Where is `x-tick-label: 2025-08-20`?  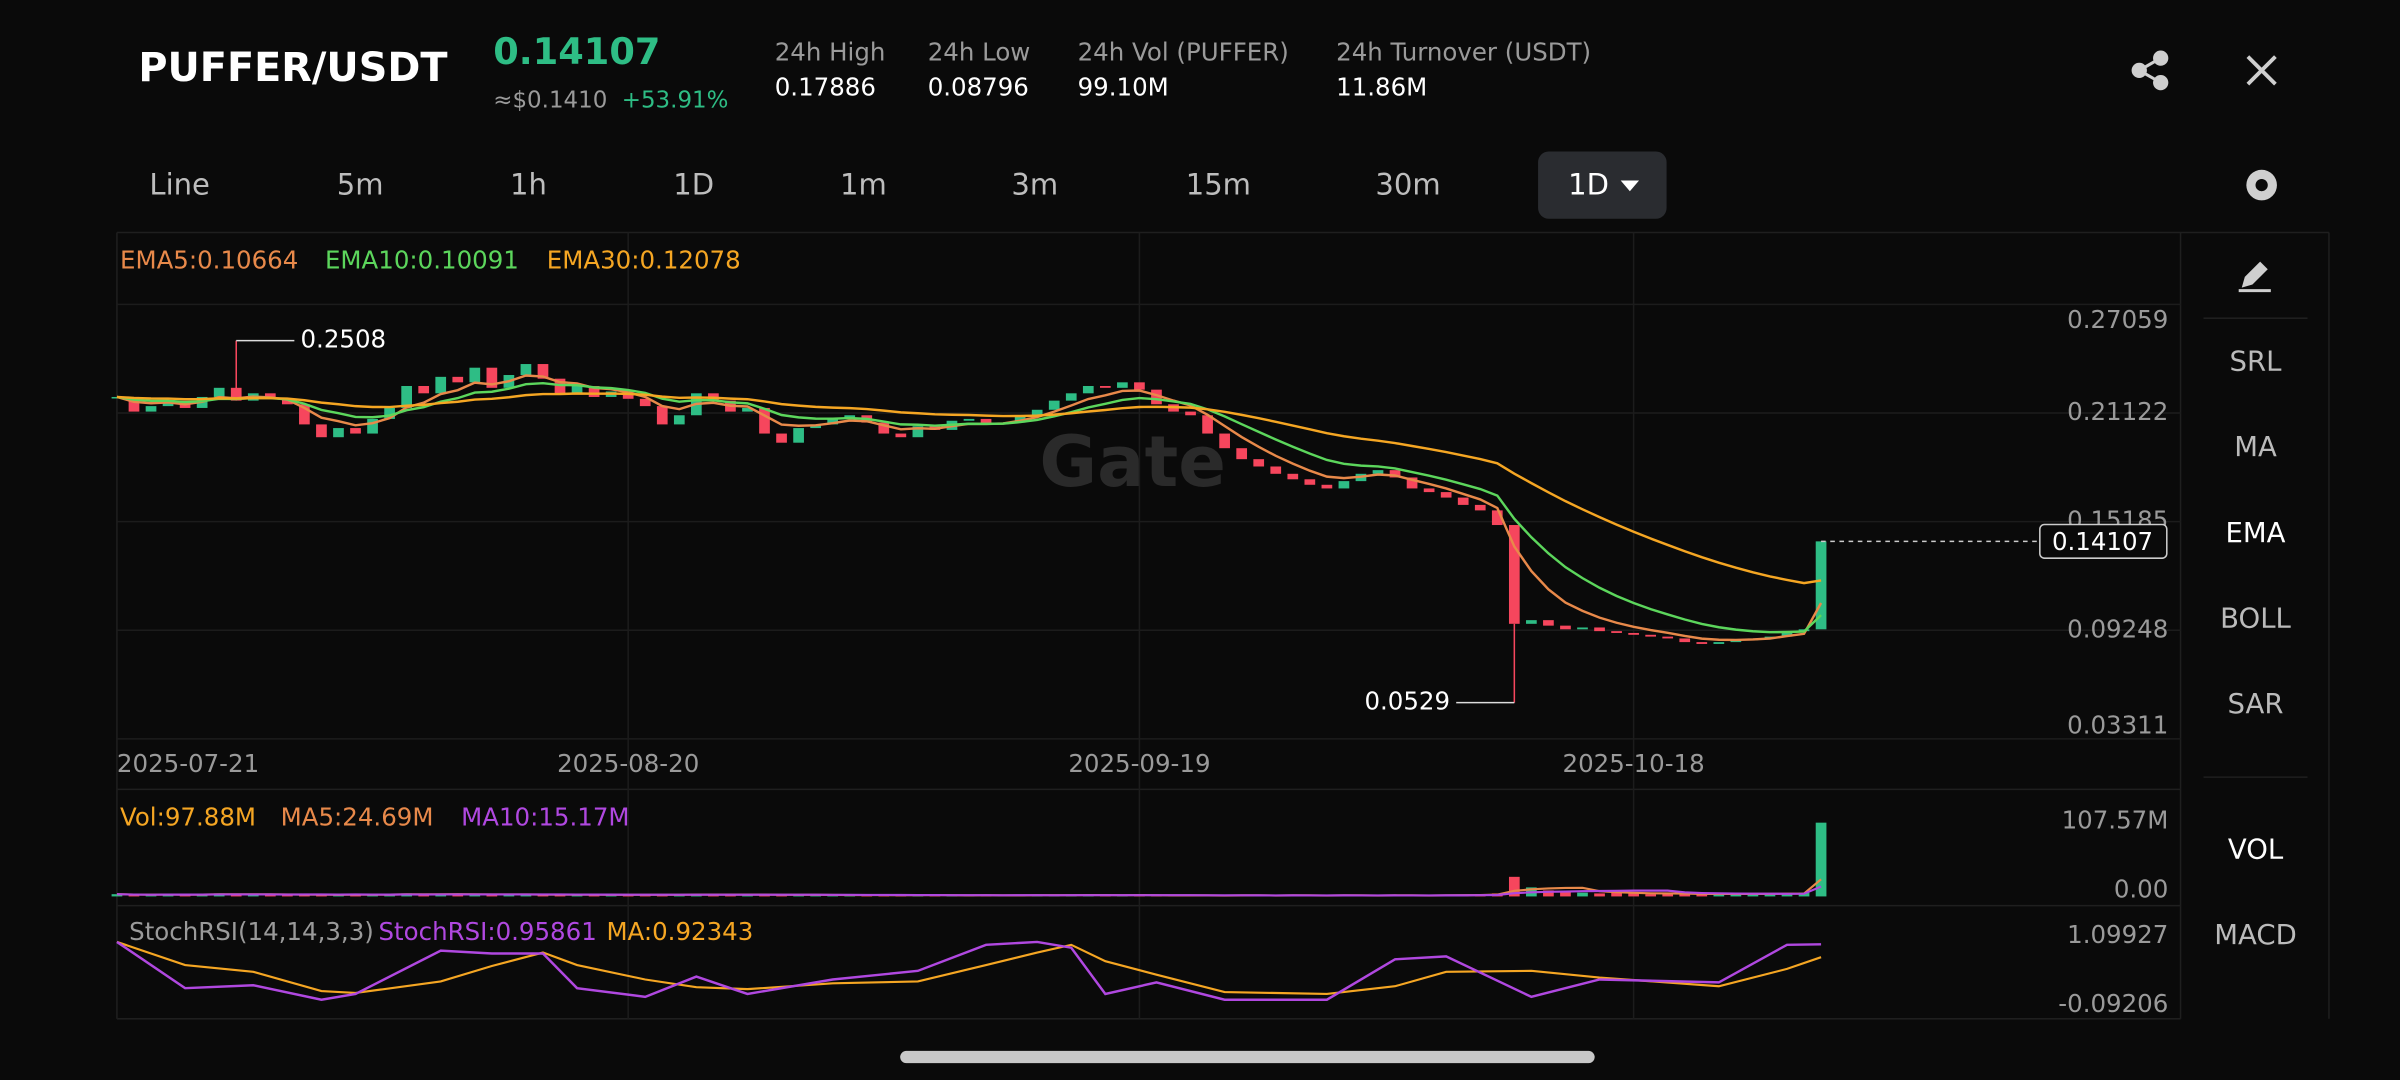 x-tick-label: 2025-08-20 is located at coordinates (628, 763).